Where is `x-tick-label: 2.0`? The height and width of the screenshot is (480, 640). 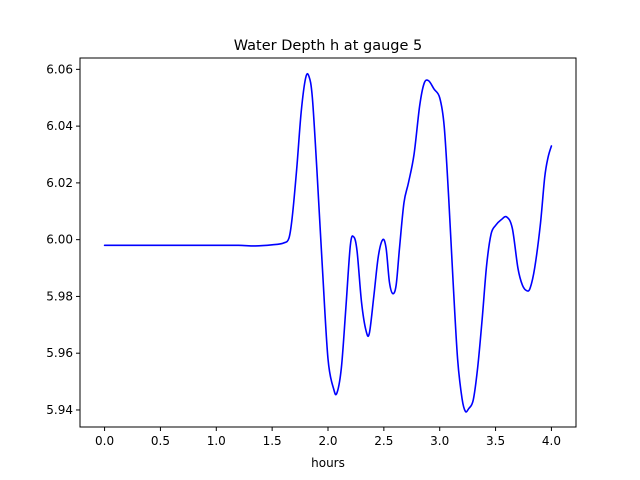 x-tick-label: 2.0 is located at coordinates (327, 441).